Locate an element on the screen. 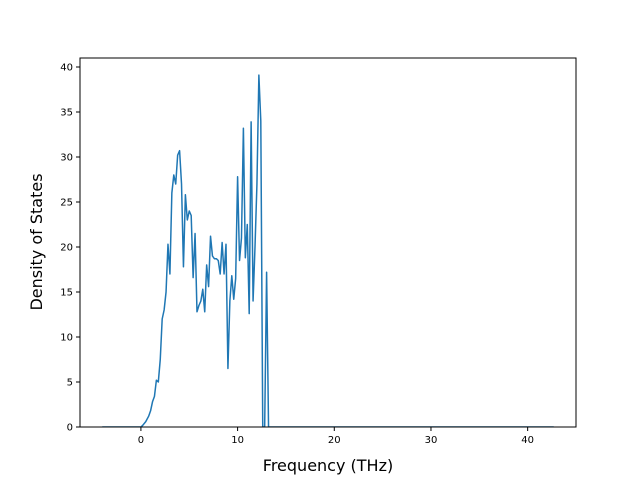 The width and height of the screenshot is (640, 480). y-tick-label: 25 is located at coordinates (66, 203).